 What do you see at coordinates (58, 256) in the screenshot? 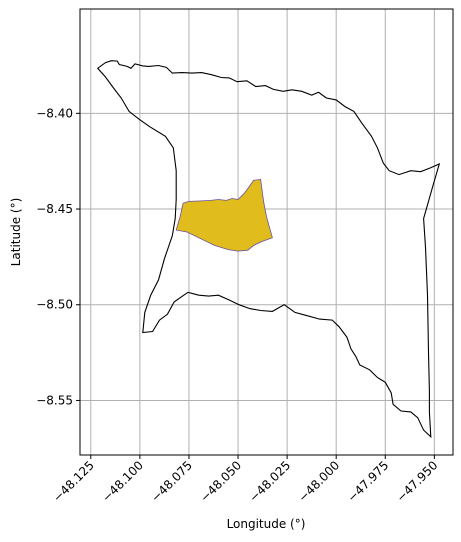
I see `y-axis-ticks: −8.40 −8.45 −8.50 −8.55` at bounding box center [58, 256].